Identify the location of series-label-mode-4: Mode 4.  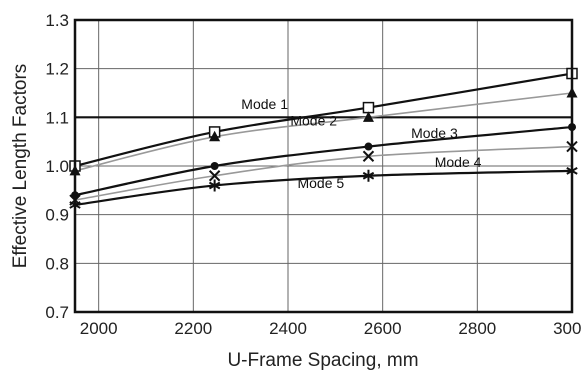
(458, 162).